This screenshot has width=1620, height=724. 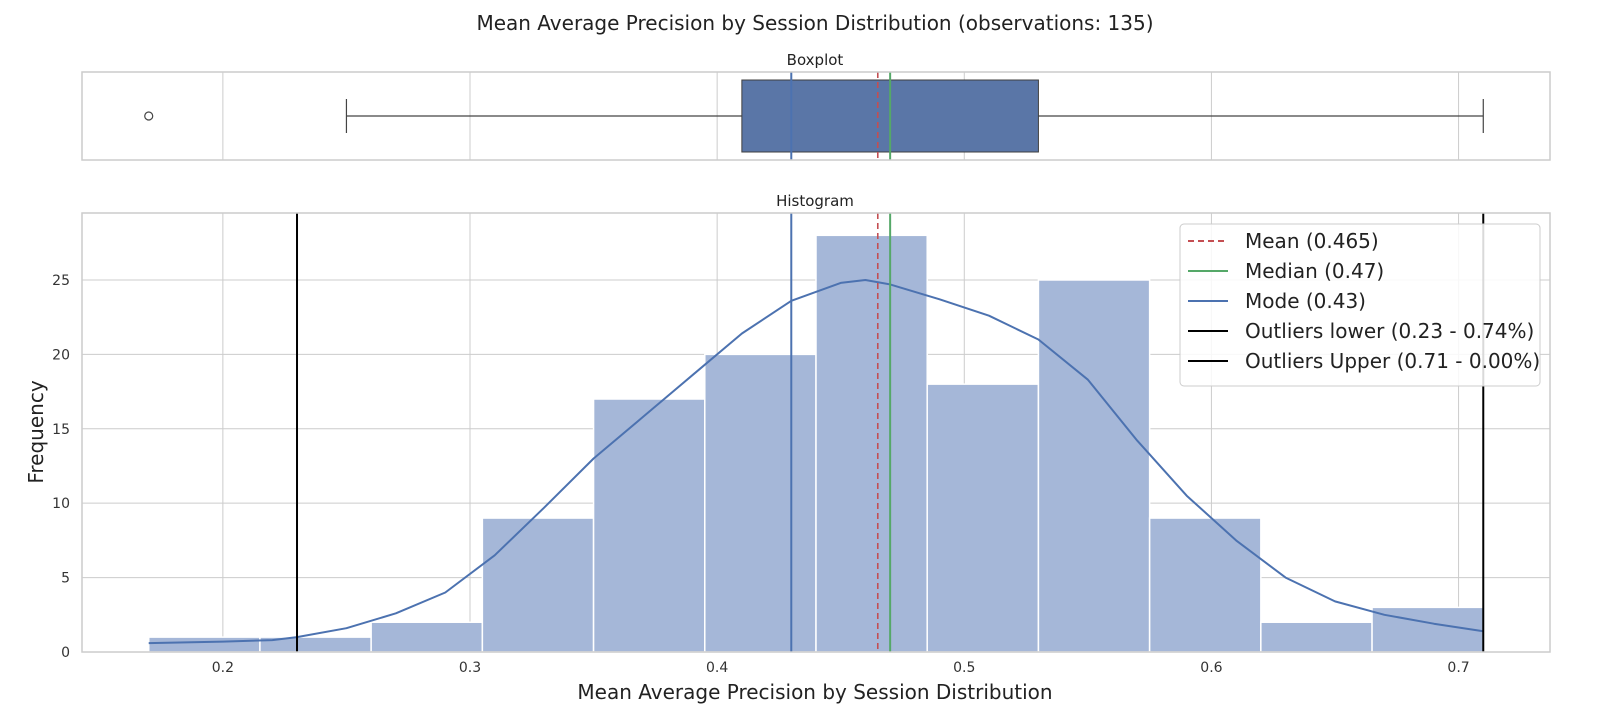 I want to click on boxplot-panel: Boxplot, so click(x=816, y=106).